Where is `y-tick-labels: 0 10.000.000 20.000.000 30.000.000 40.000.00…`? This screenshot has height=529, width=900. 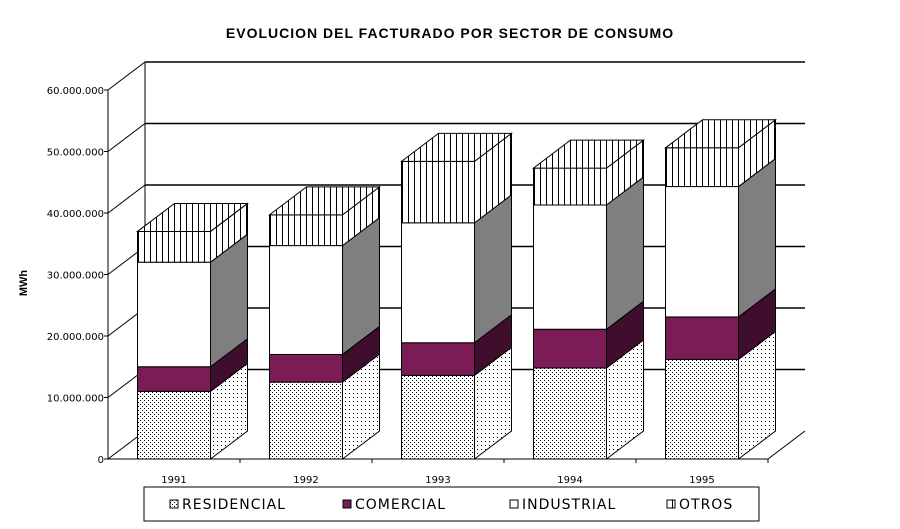
y-tick-labels: 0 10.000.000 20.000.000 30.000.000 40.000.00… is located at coordinates (75, 276).